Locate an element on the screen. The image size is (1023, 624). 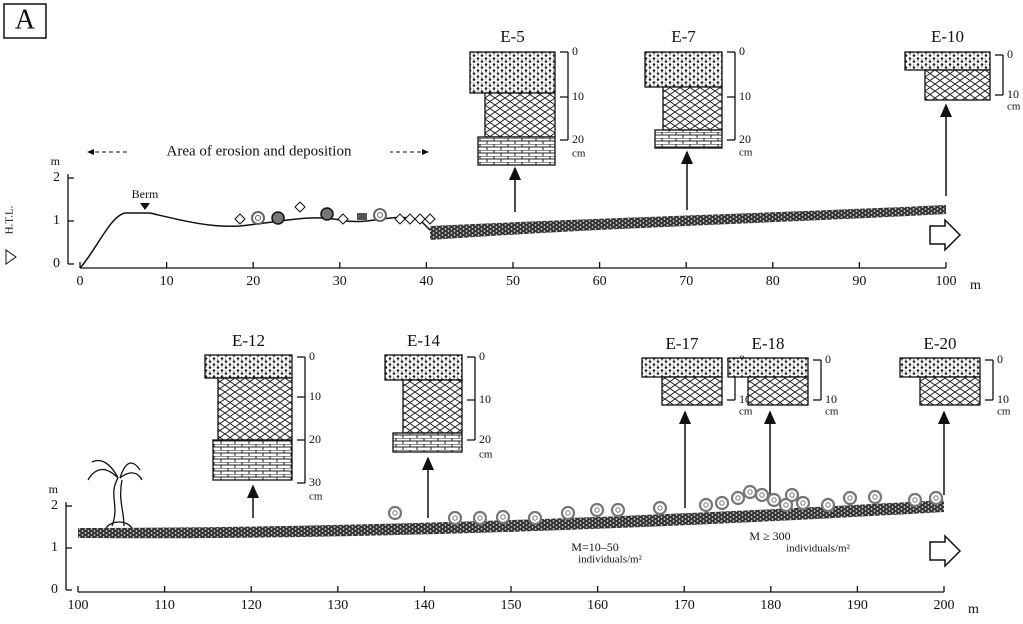
x-tick-label: 70 is located at coordinates (686, 281).